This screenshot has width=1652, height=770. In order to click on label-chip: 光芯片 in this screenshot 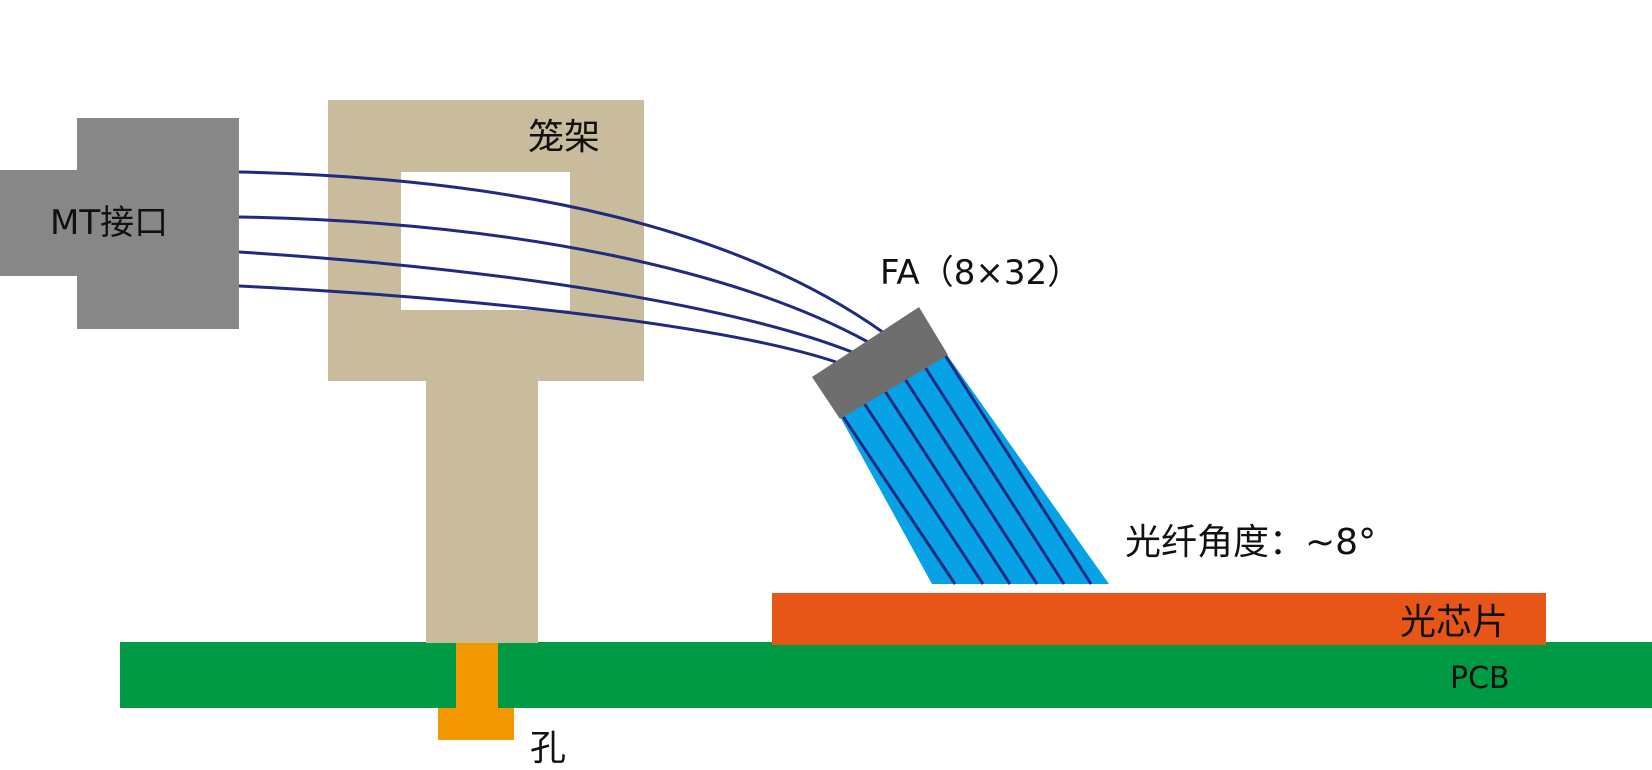, I will do `click(1454, 622)`.